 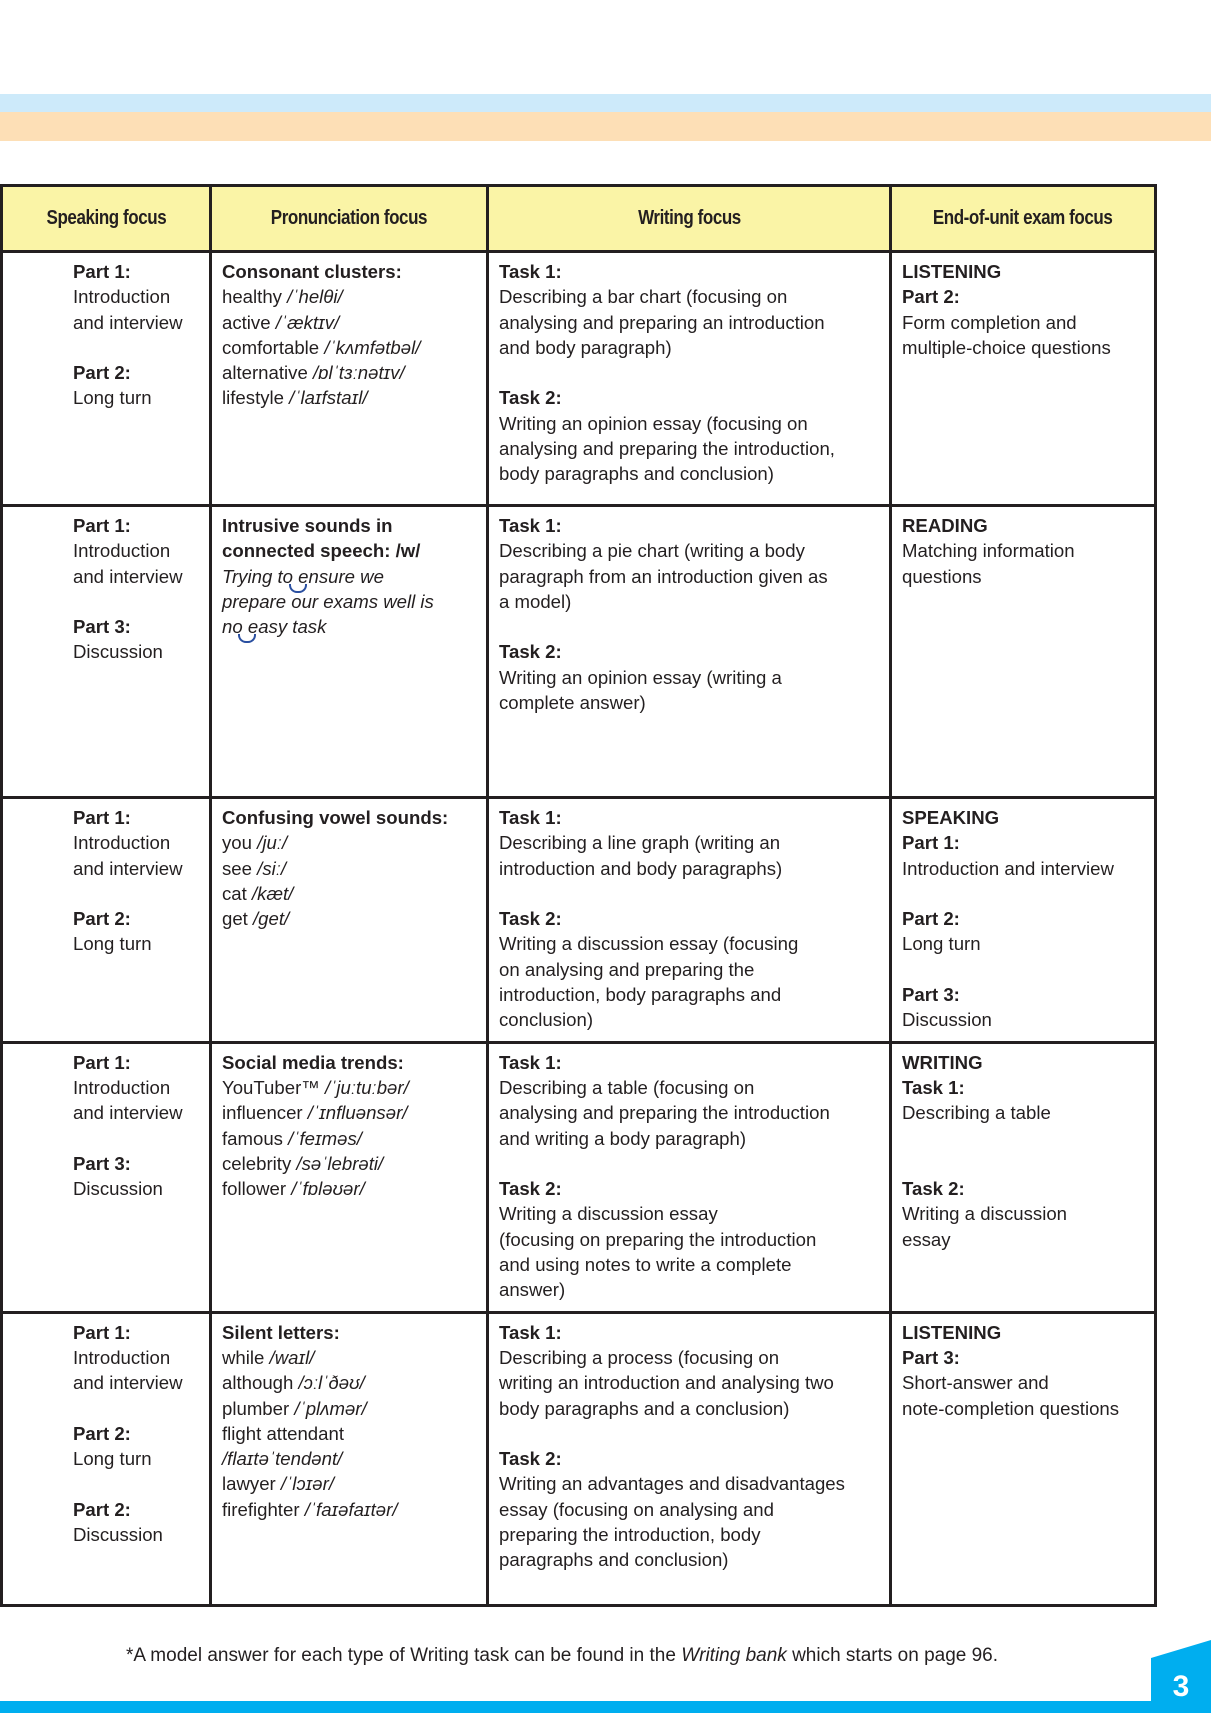 What do you see at coordinates (350, 601) in the screenshot?
I see `cell-line: prepare our exams well is` at bounding box center [350, 601].